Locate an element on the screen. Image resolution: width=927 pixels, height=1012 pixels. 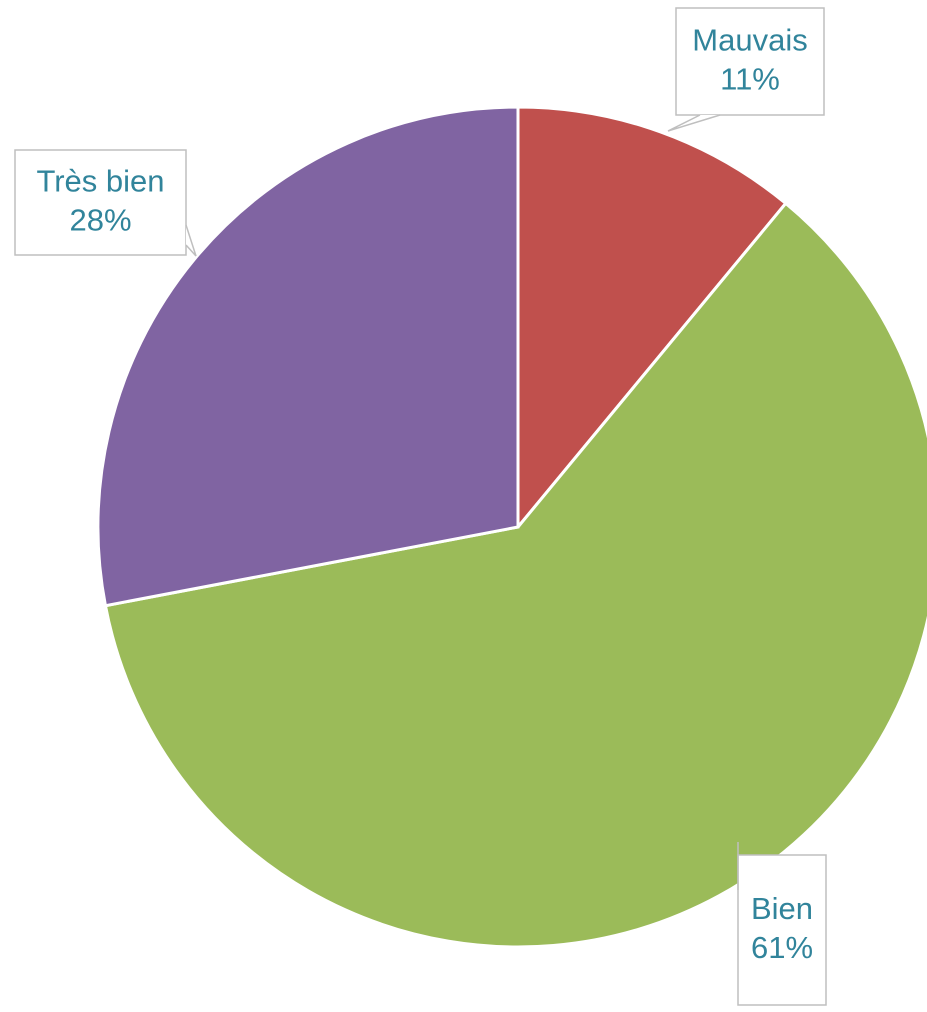
value-label: 28% is located at coordinates (100, 220).